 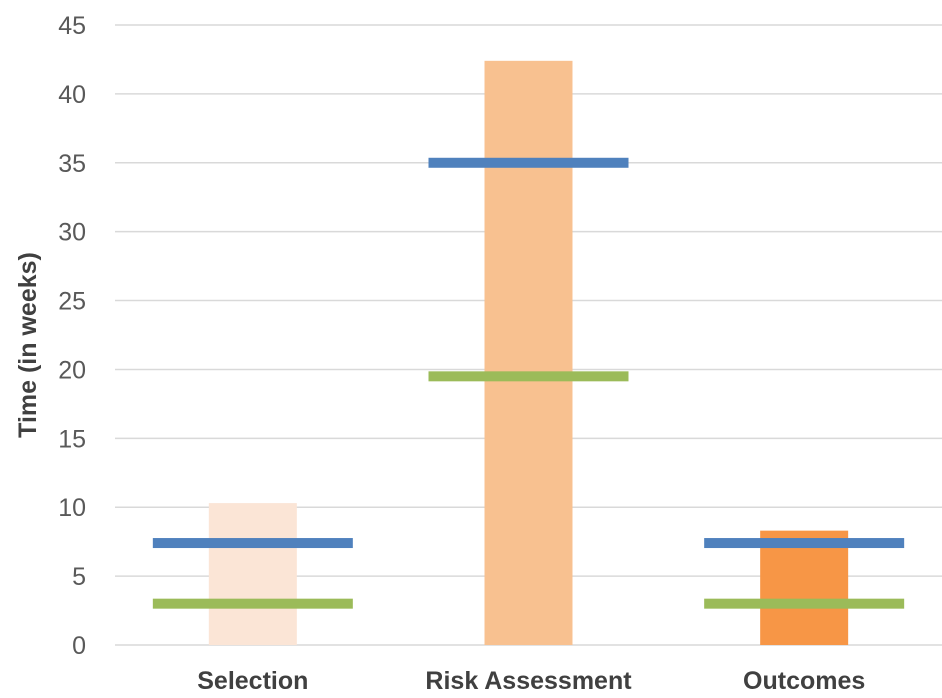 I want to click on x-category-labels: Selection Risk Assessment Outcomes, so click(x=531, y=681).